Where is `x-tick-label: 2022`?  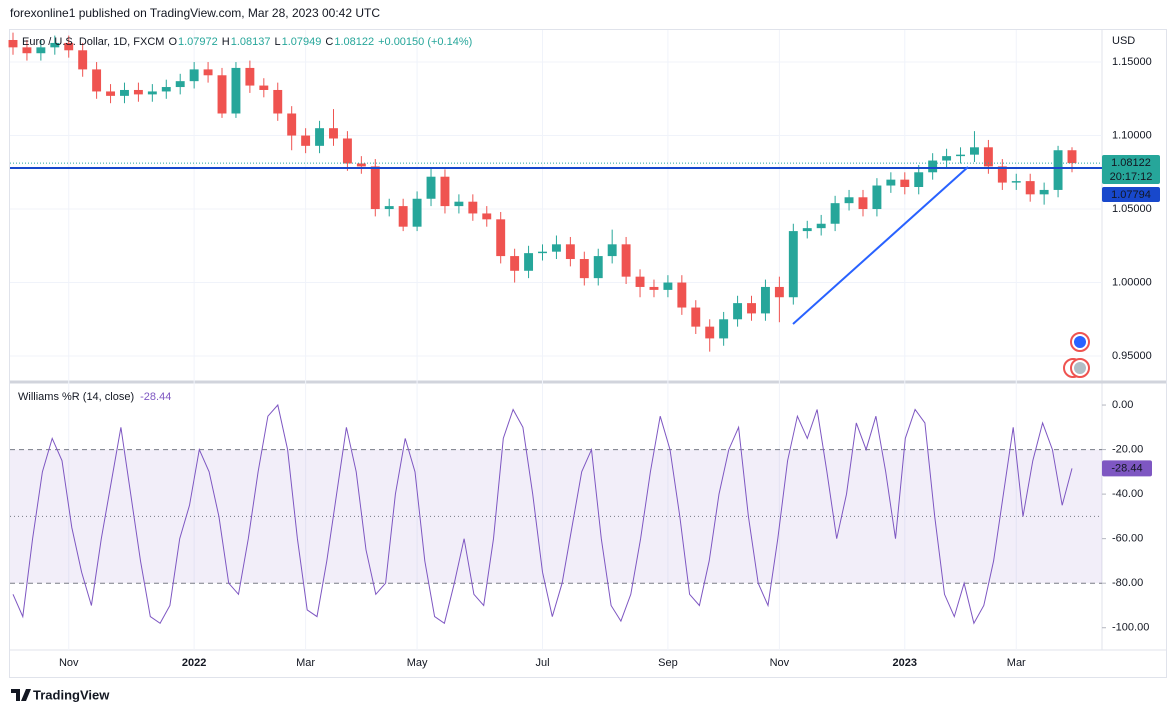 x-tick-label: 2022 is located at coordinates (194, 663).